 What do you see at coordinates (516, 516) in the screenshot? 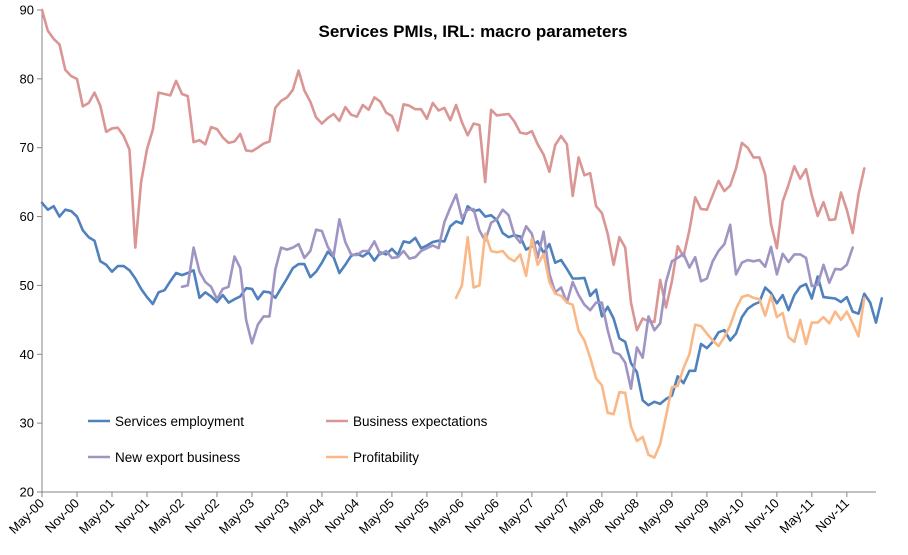
I see `x-tick-label: May-07` at bounding box center [516, 516].